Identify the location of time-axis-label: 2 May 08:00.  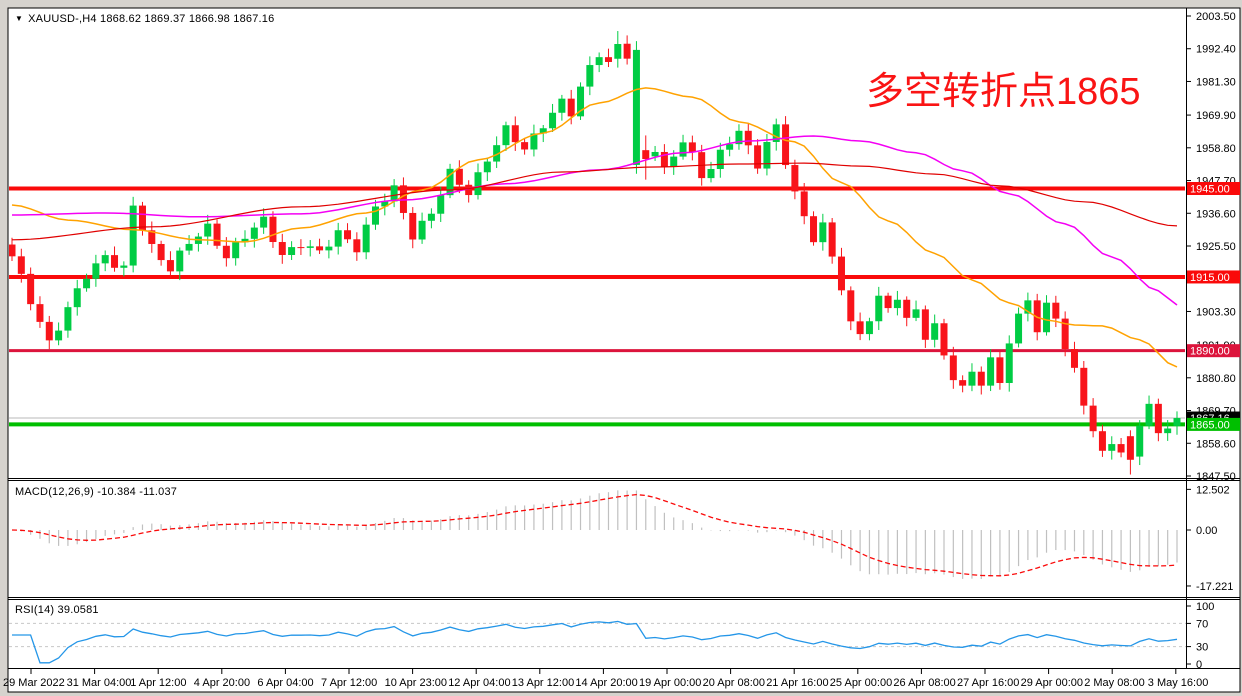
(1114, 683).